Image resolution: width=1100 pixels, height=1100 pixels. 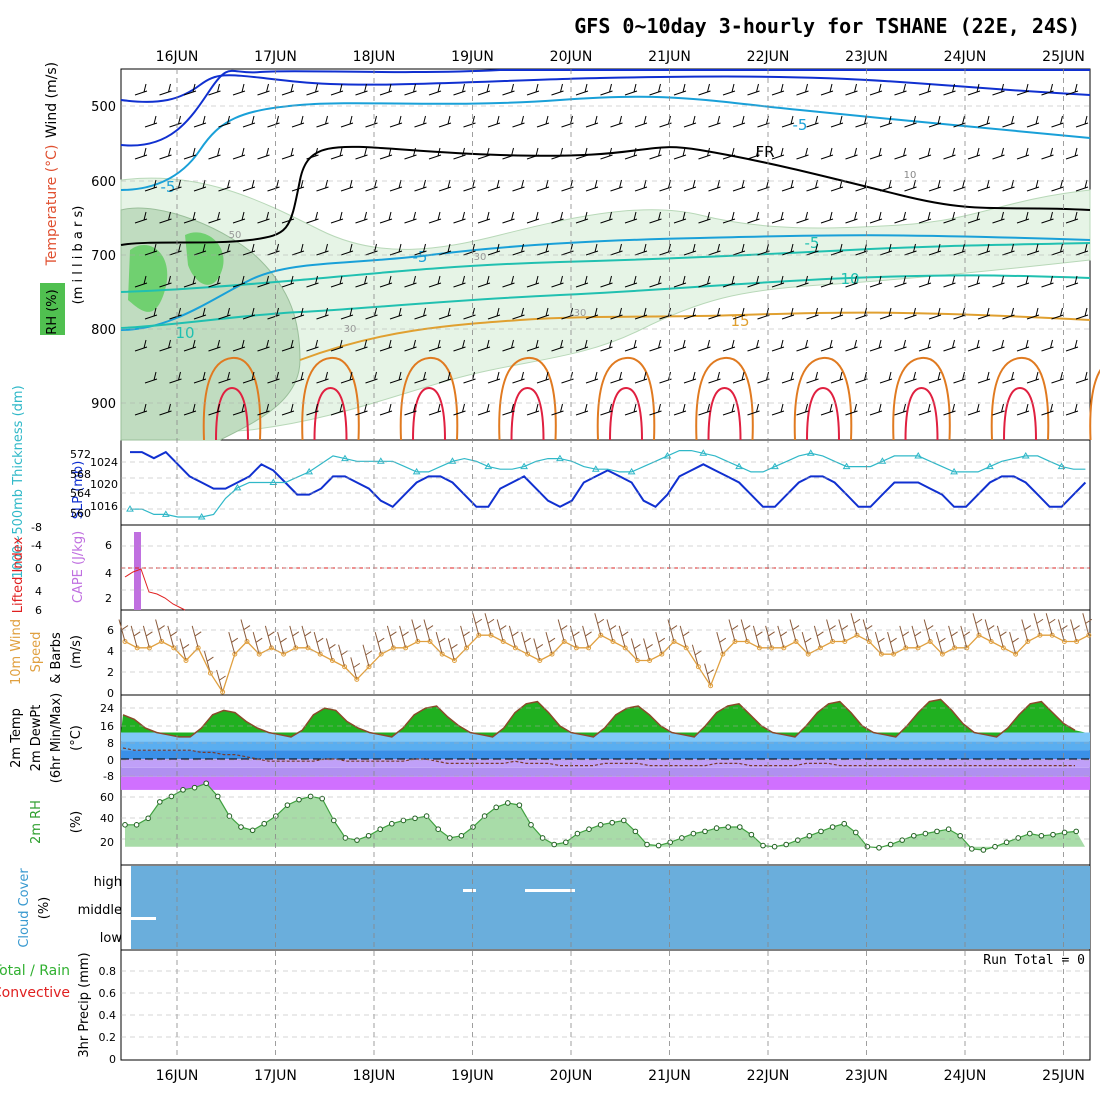 What do you see at coordinates (107, 797) in the screenshot?
I see `rh-tick: 60` at bounding box center [107, 797].